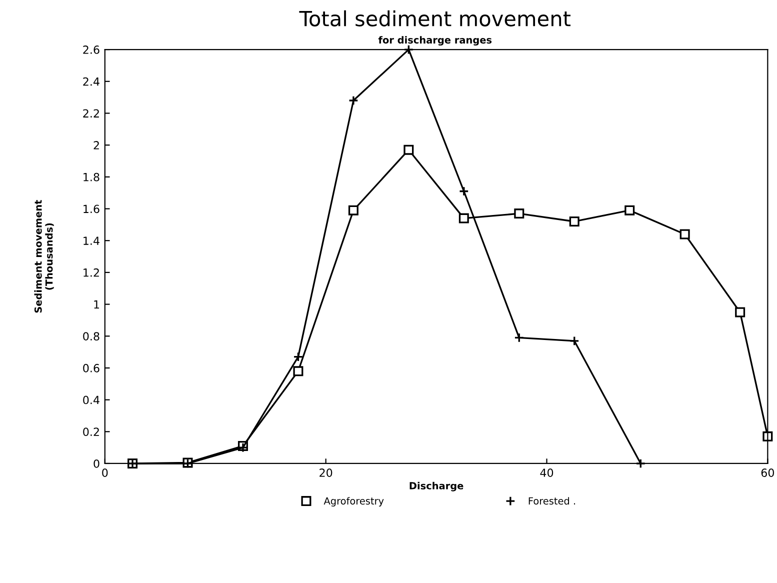  Describe the element at coordinates (91, 50) in the screenshot. I see `y-tick-label: 2.6` at that location.